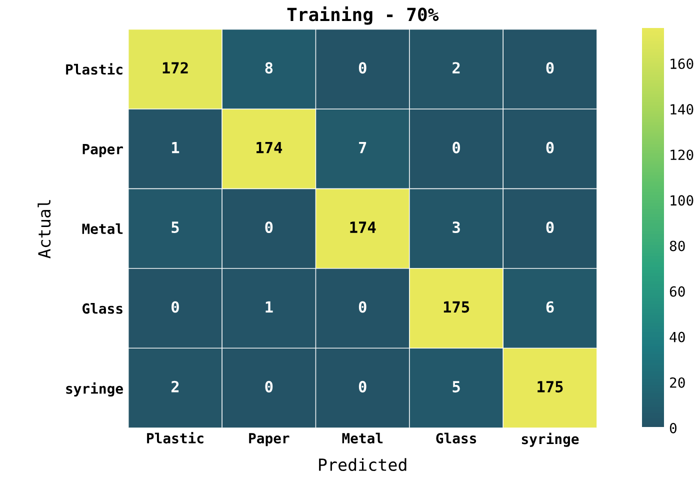  What do you see at coordinates (673, 428) in the screenshot?
I see `color-bar-label: 0` at bounding box center [673, 428].